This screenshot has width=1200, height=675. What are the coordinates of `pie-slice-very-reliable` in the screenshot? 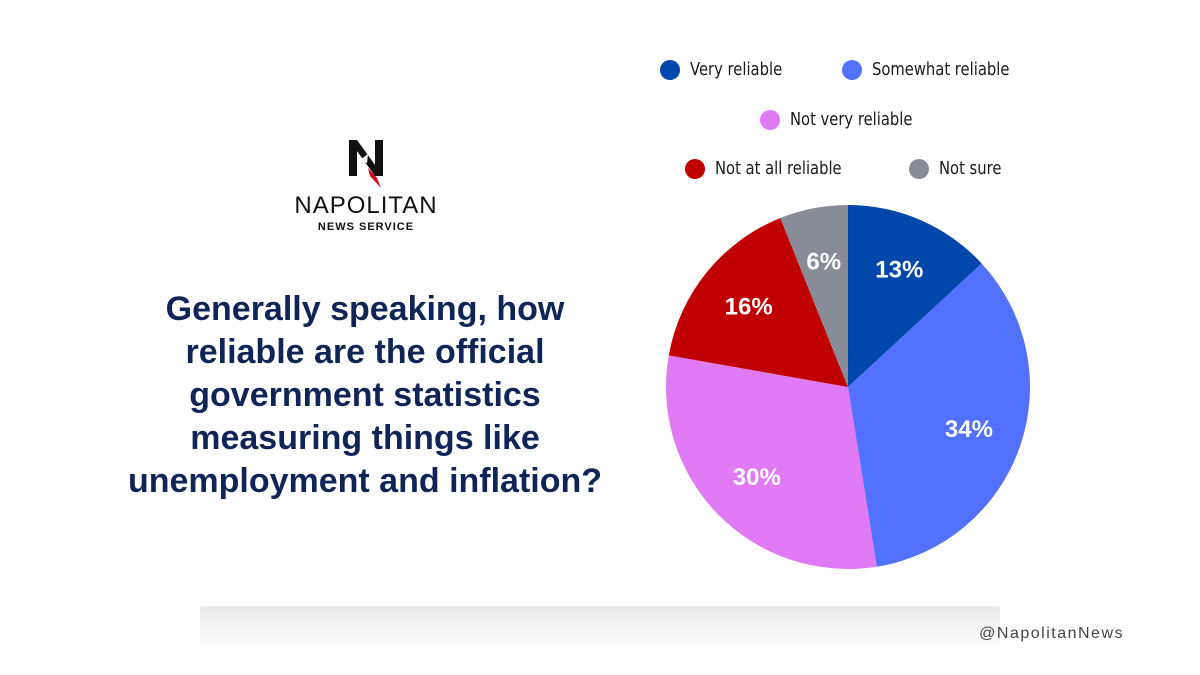 It's located at (915, 296).